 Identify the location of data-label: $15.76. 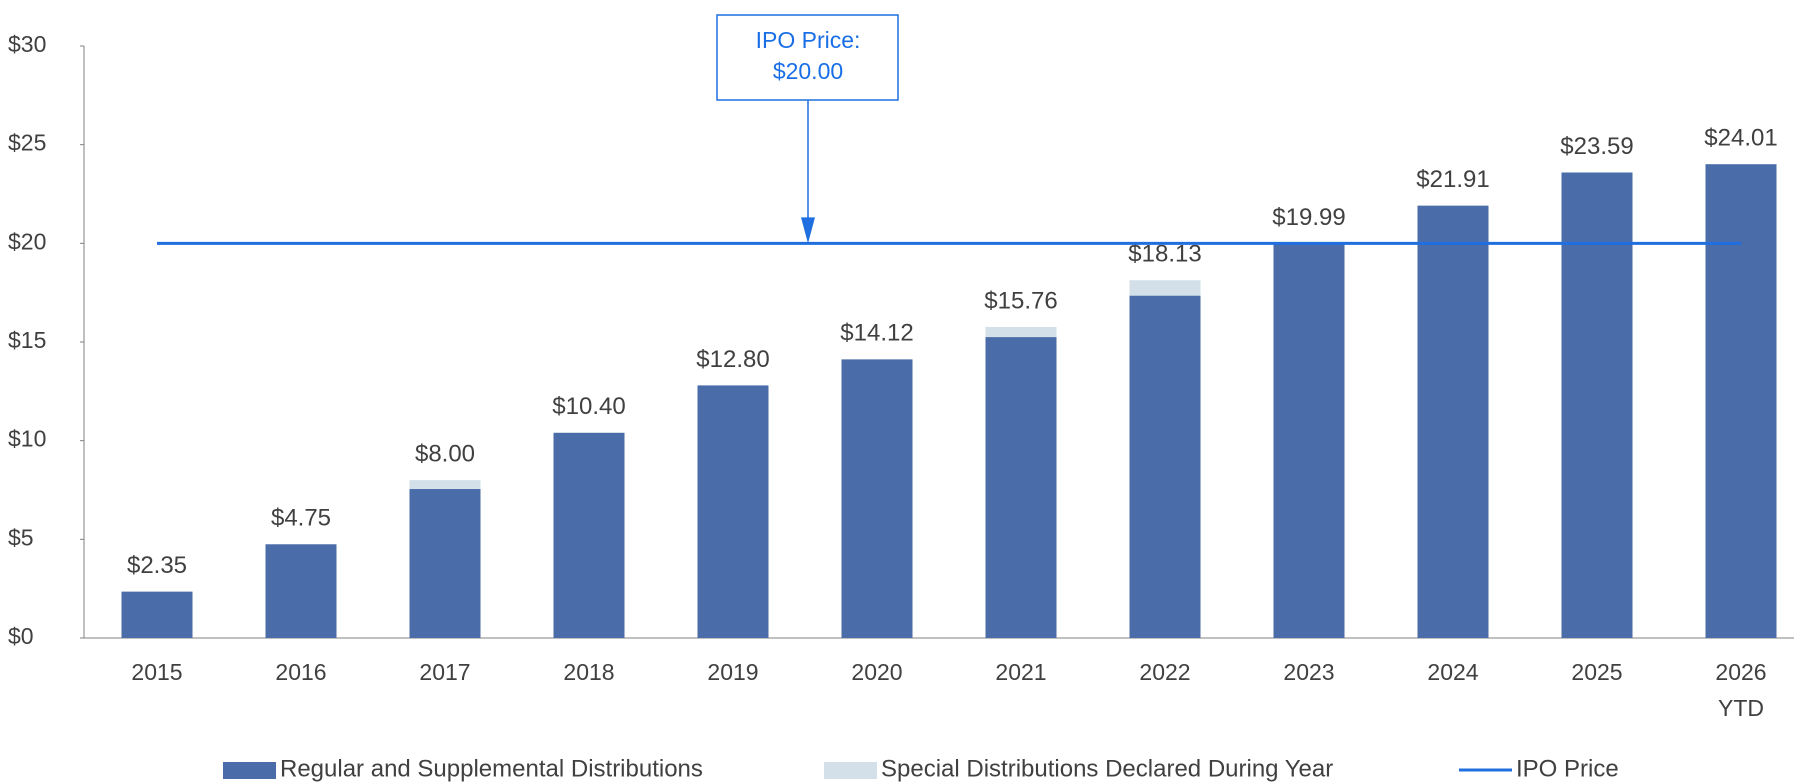
(1020, 300).